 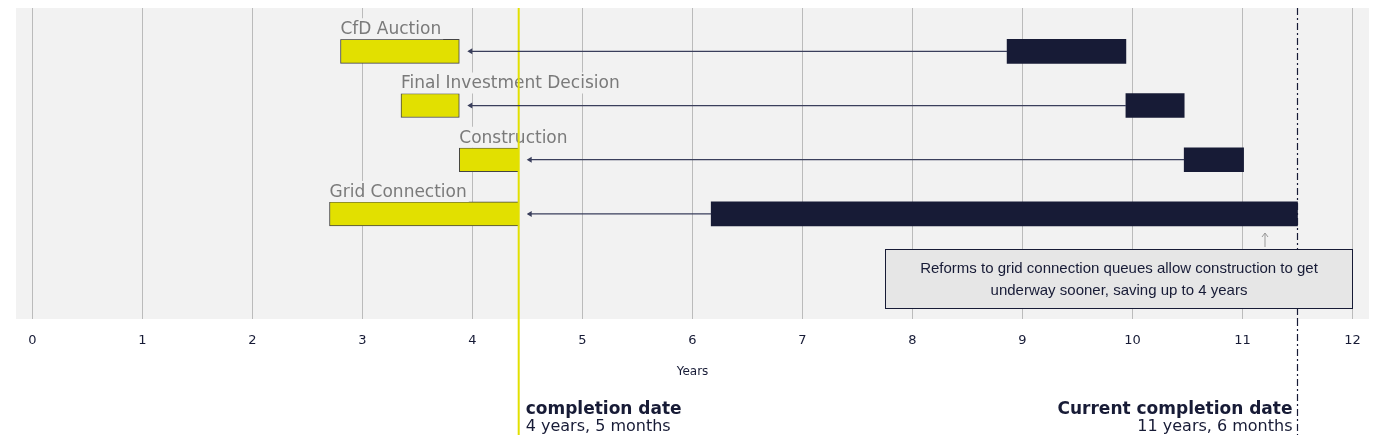 What do you see at coordinates (692, 370) in the screenshot?
I see `x-axis-title: Years` at bounding box center [692, 370].